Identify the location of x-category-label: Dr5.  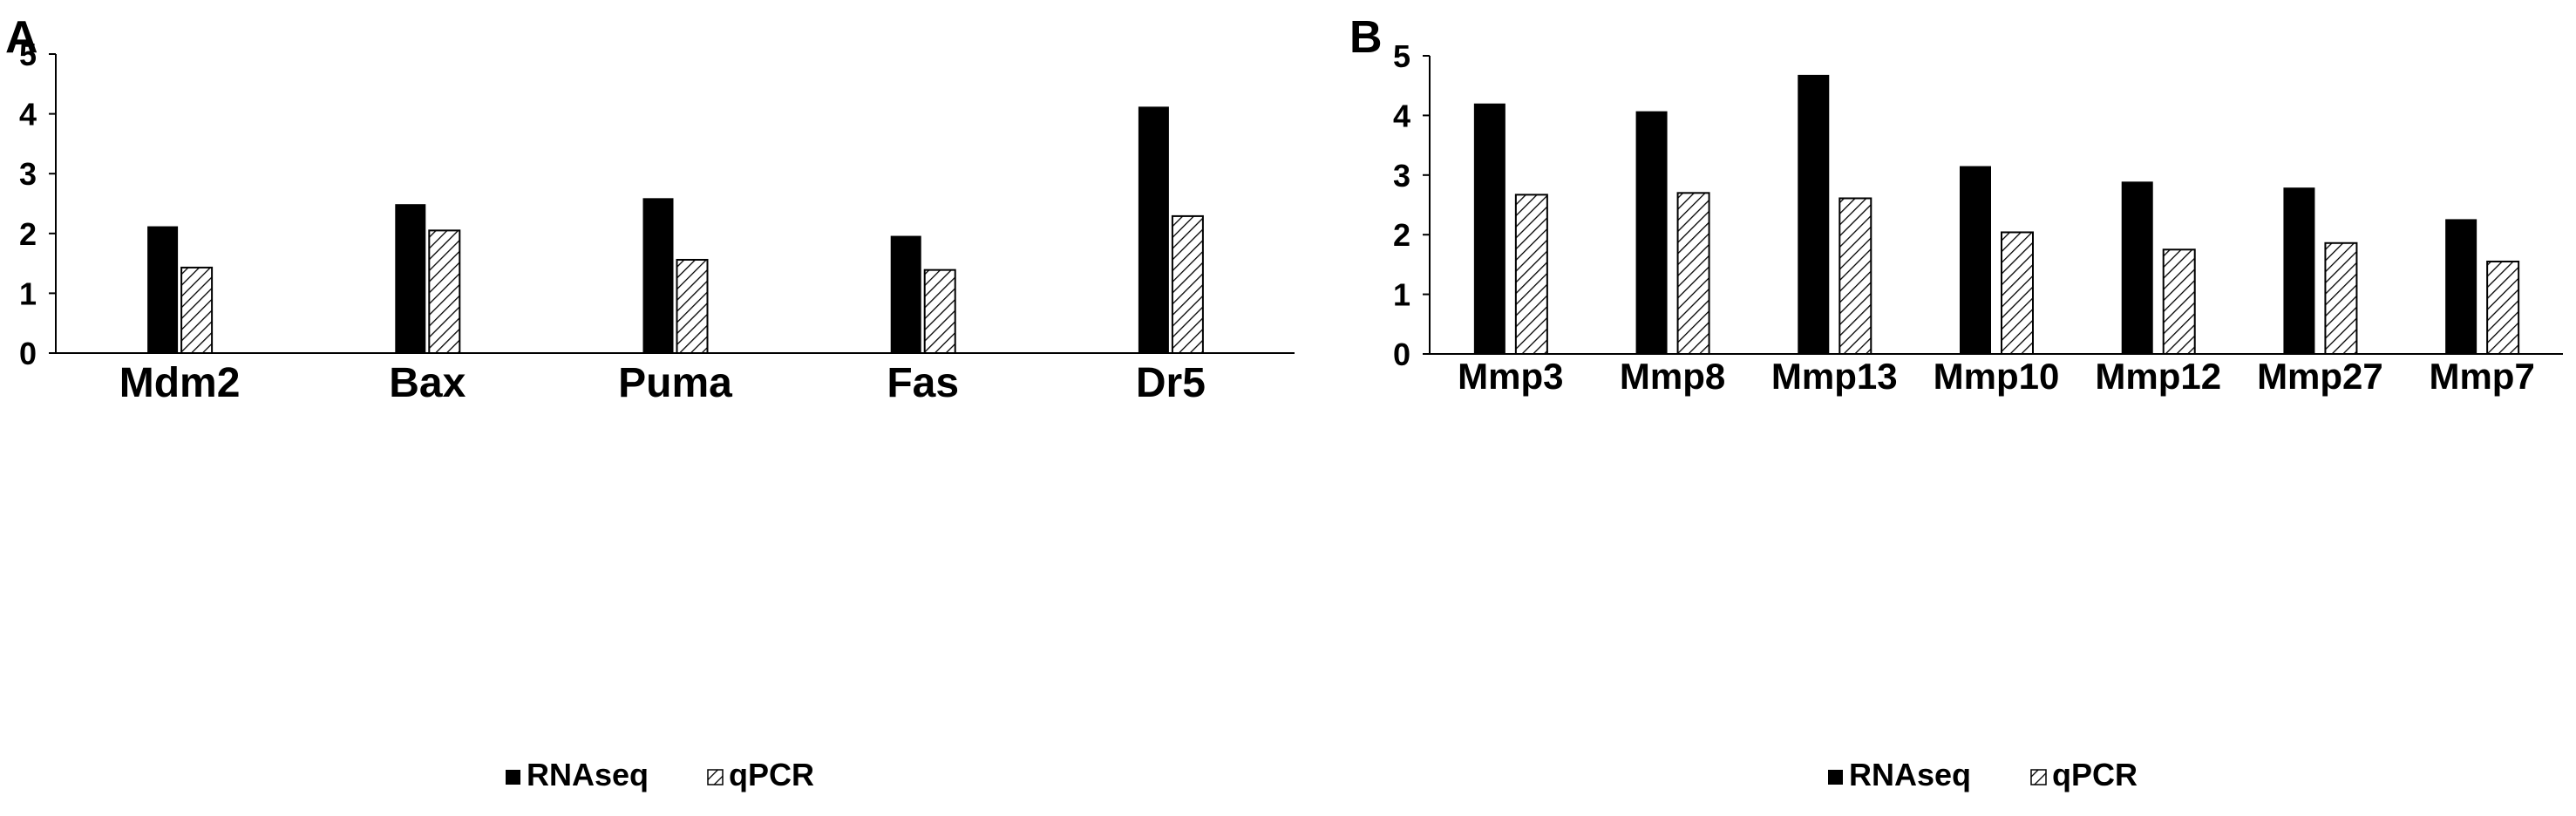
(1171, 383).